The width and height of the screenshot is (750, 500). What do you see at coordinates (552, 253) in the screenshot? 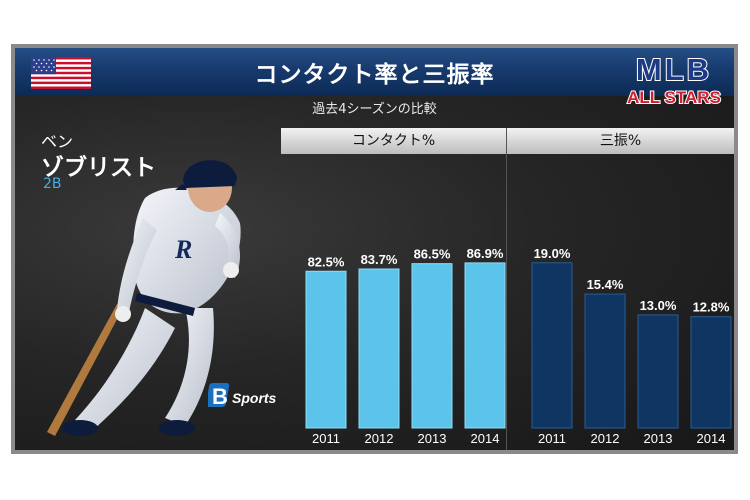
I see `bar-value-label: 19.0%` at bounding box center [552, 253].